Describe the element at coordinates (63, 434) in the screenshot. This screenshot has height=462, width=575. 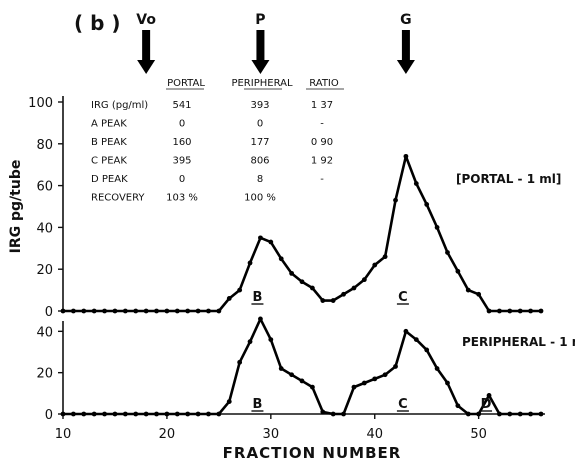
I see `x-tick-label-10: 10` at that location.